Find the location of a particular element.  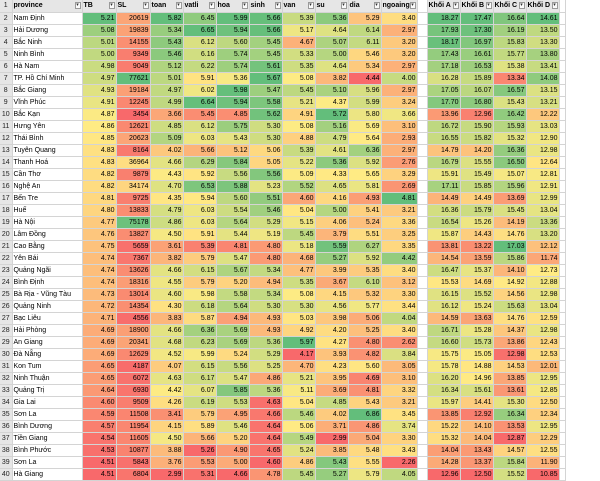

value-cell: 4.93 is located at coordinates (266, 330).